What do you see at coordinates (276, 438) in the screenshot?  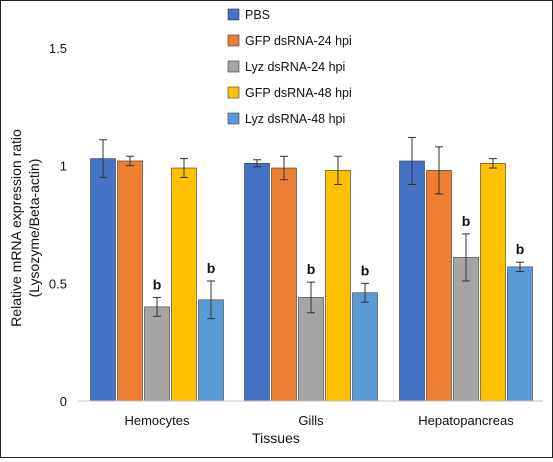 I see `x-axis-title: Tissues` at bounding box center [276, 438].